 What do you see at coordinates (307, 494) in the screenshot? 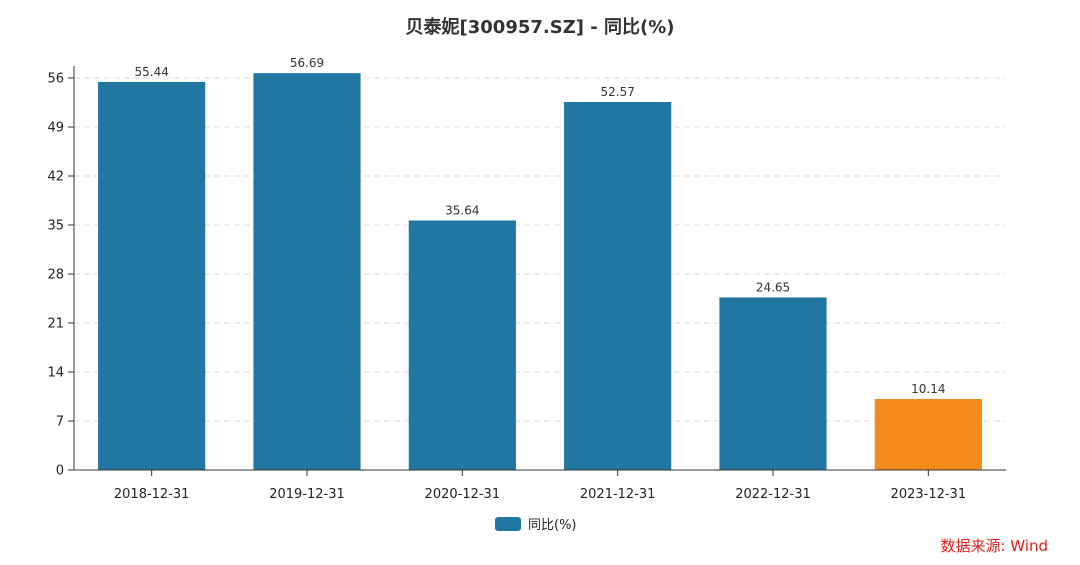
I see `x-tick-label: 2019-12-31` at bounding box center [307, 494].